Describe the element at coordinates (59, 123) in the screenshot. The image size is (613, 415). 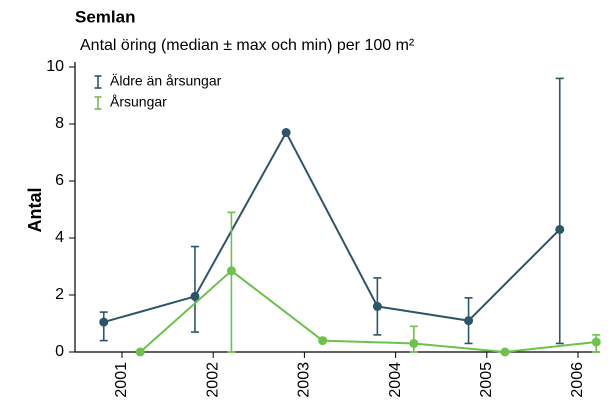
I see `y-tick-label: 8` at that location.